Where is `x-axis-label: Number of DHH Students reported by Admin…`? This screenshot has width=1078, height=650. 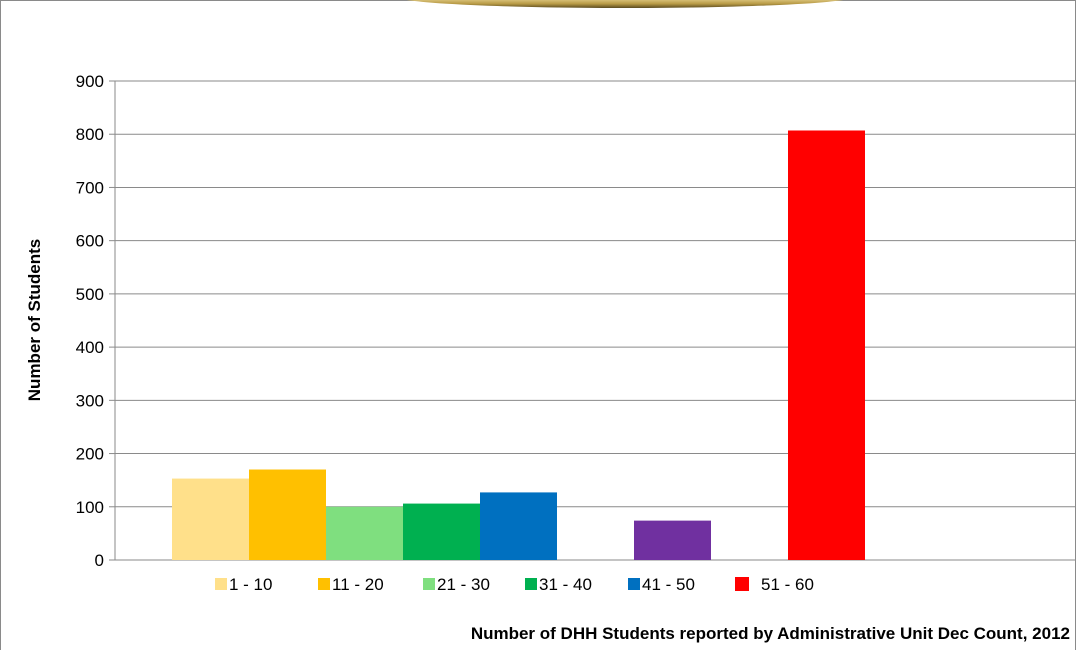
x-axis-label: Number of DHH Students reported by Admin… is located at coordinates (770, 633).